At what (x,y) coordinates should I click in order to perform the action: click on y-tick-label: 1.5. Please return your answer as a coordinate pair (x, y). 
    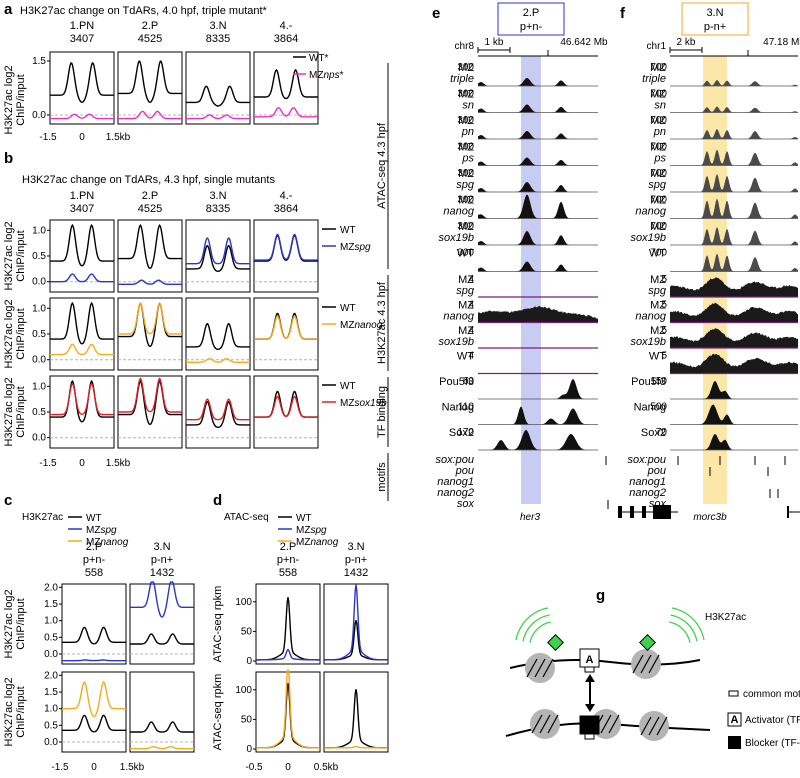
    Looking at the image, I should click on (39, 61).